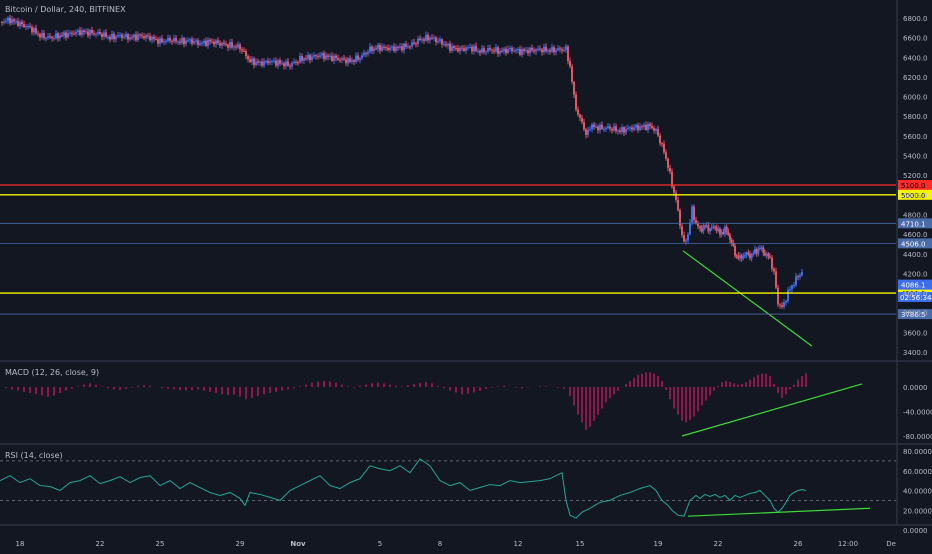 The height and width of the screenshot is (554, 932). Describe the element at coordinates (747, 298) in the screenshot. I see `price-trendline` at that location.